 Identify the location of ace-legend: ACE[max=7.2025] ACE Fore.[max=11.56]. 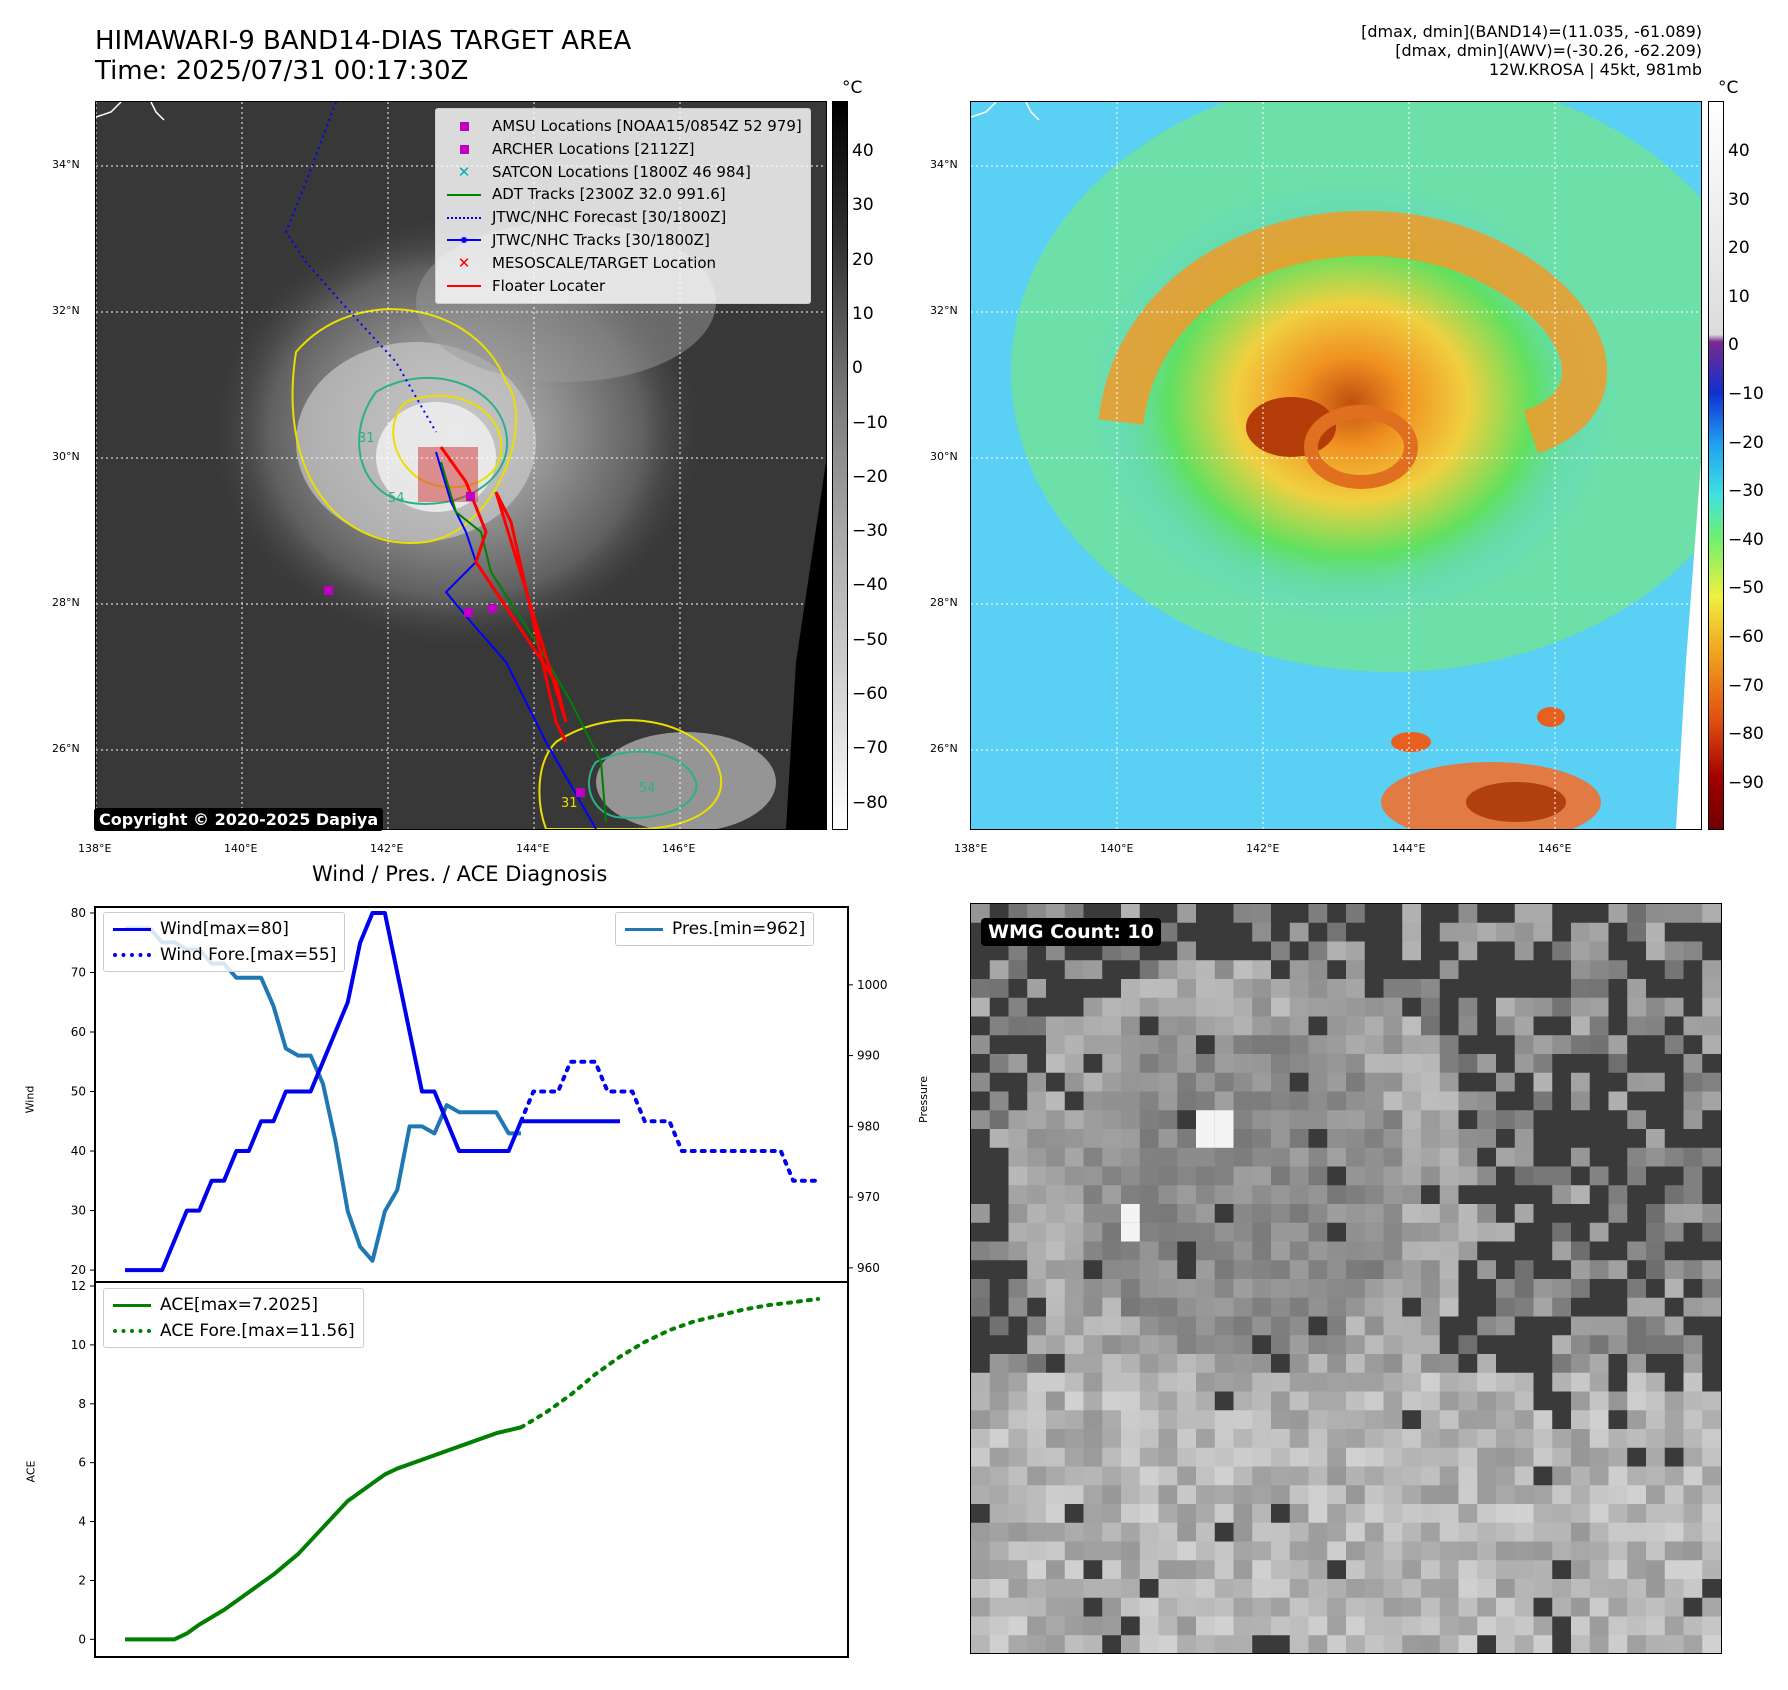
(233, 1318).